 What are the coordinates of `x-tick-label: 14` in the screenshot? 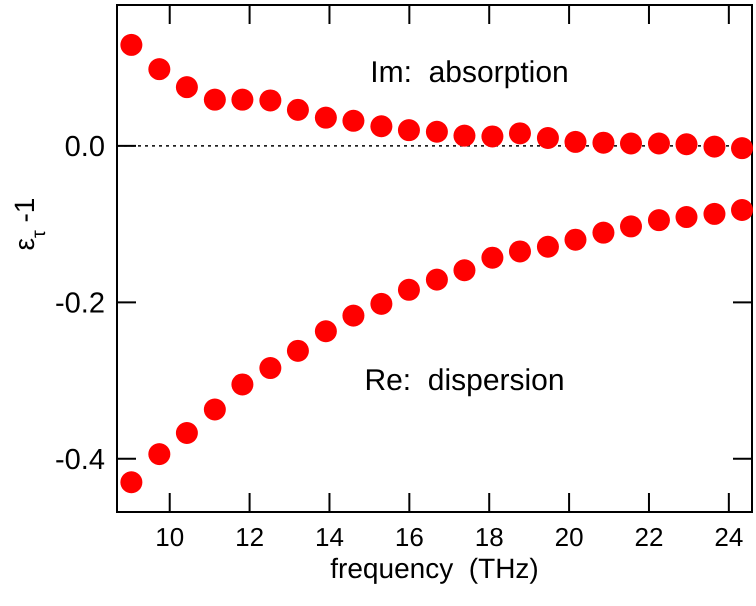 It's located at (329, 537).